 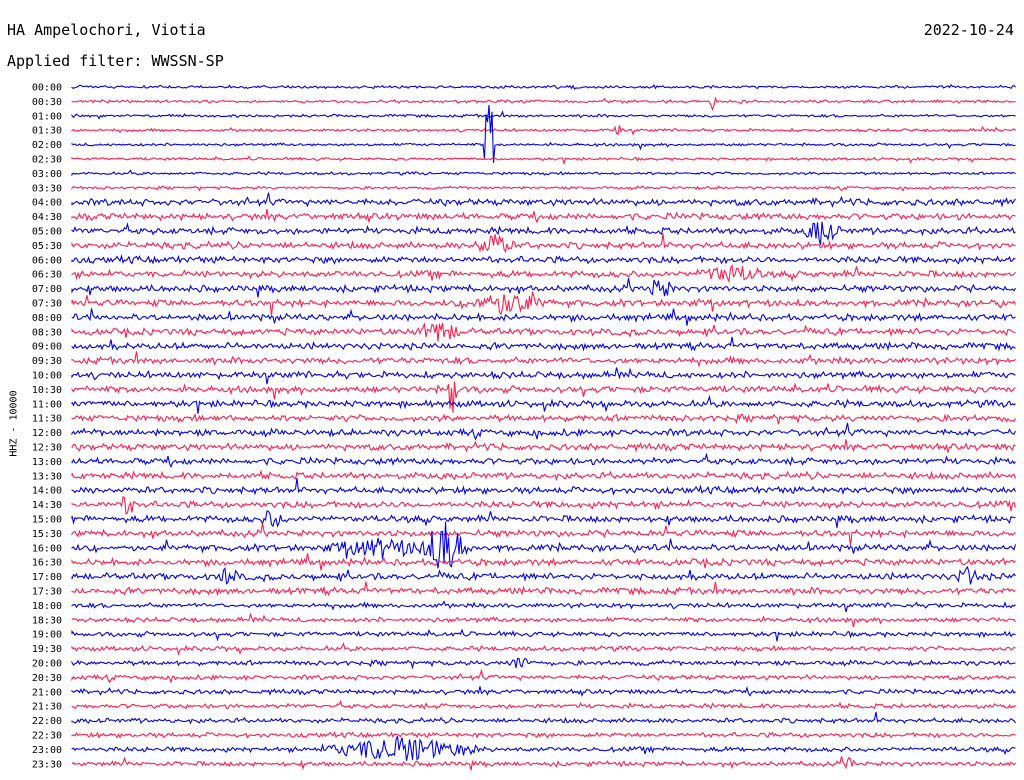 What do you see at coordinates (47, 361) in the screenshot?
I see `row-time-label: 09:30` at bounding box center [47, 361].